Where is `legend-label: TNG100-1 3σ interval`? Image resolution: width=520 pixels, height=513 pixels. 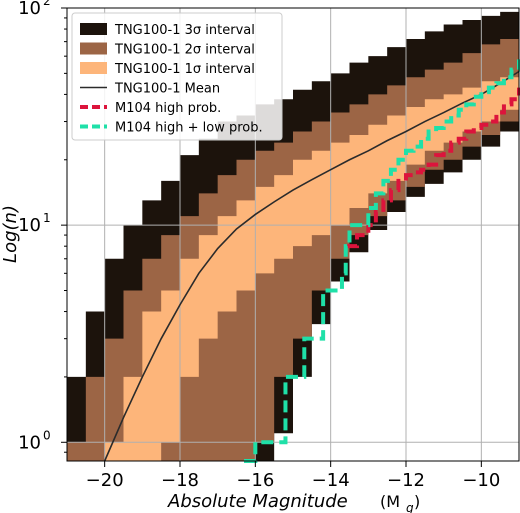 legend-label: TNG100-1 3σ interval is located at coordinates (184, 30).